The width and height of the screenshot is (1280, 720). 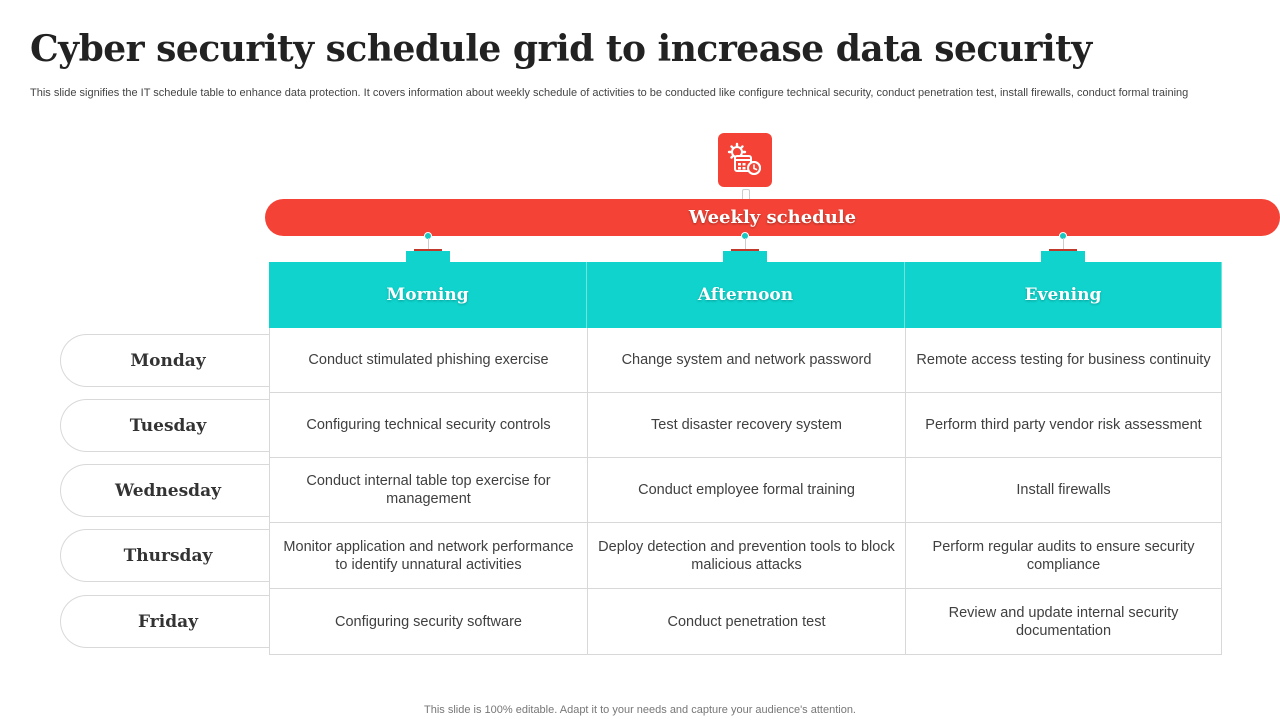 What do you see at coordinates (746, 490) in the screenshot?
I see `table-cell: Conduct employee formal training` at bounding box center [746, 490].